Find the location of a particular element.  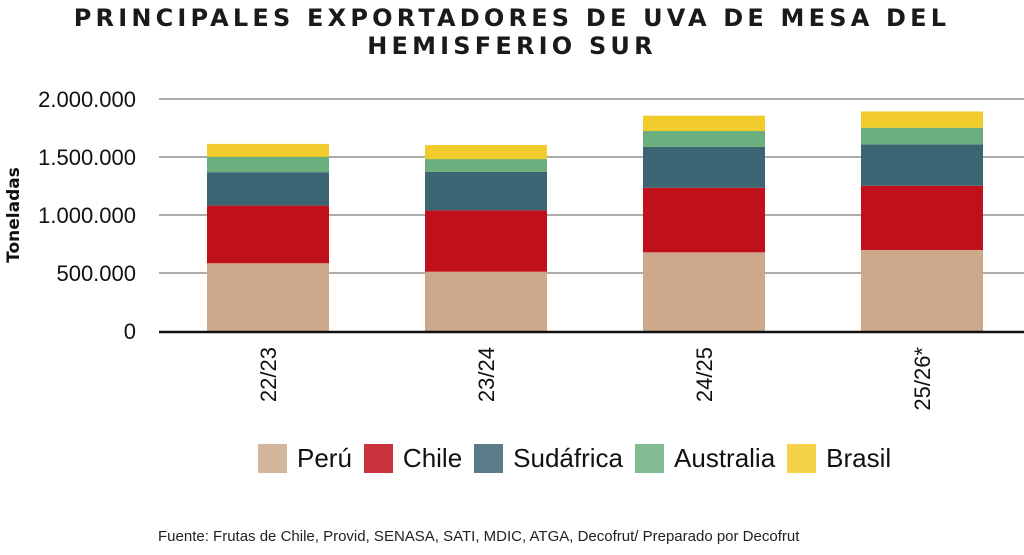

x-tick-label: 24/25 is located at coordinates (704, 374).